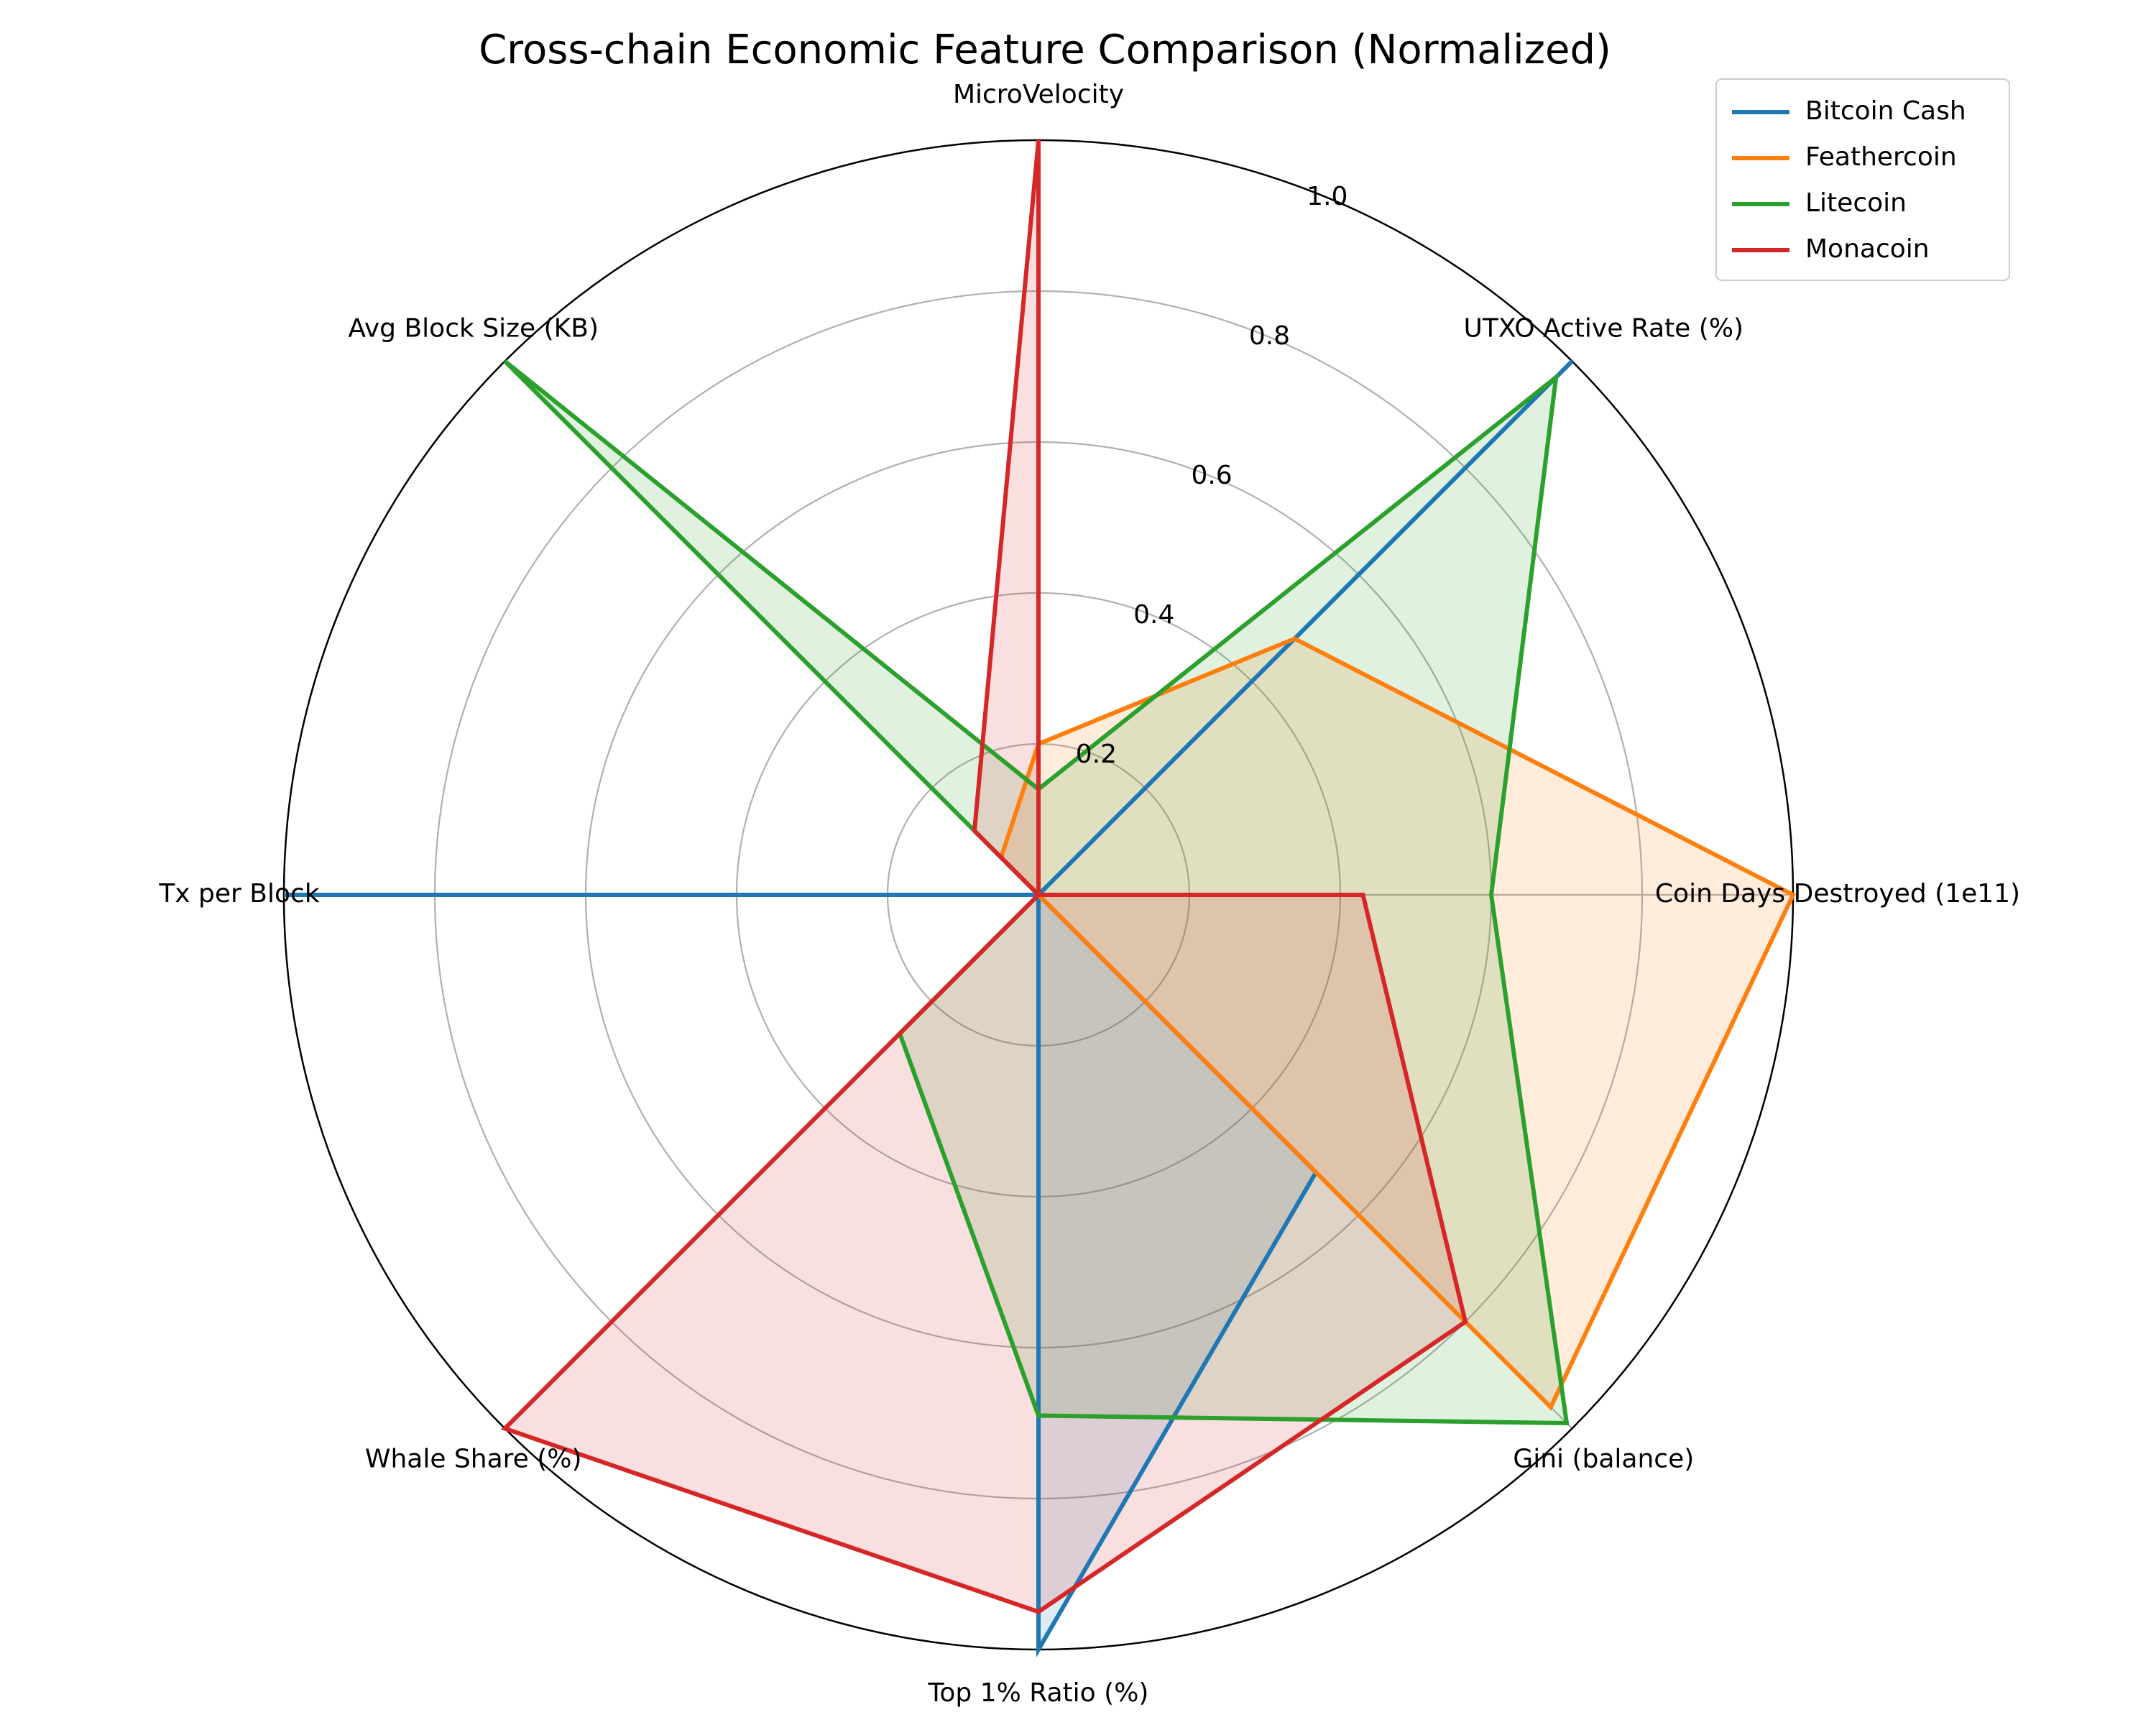 The height and width of the screenshot is (1725, 2156). Describe the element at coordinates (1327, 196) in the screenshot. I see `radial-tick-label: 1.0` at that location.